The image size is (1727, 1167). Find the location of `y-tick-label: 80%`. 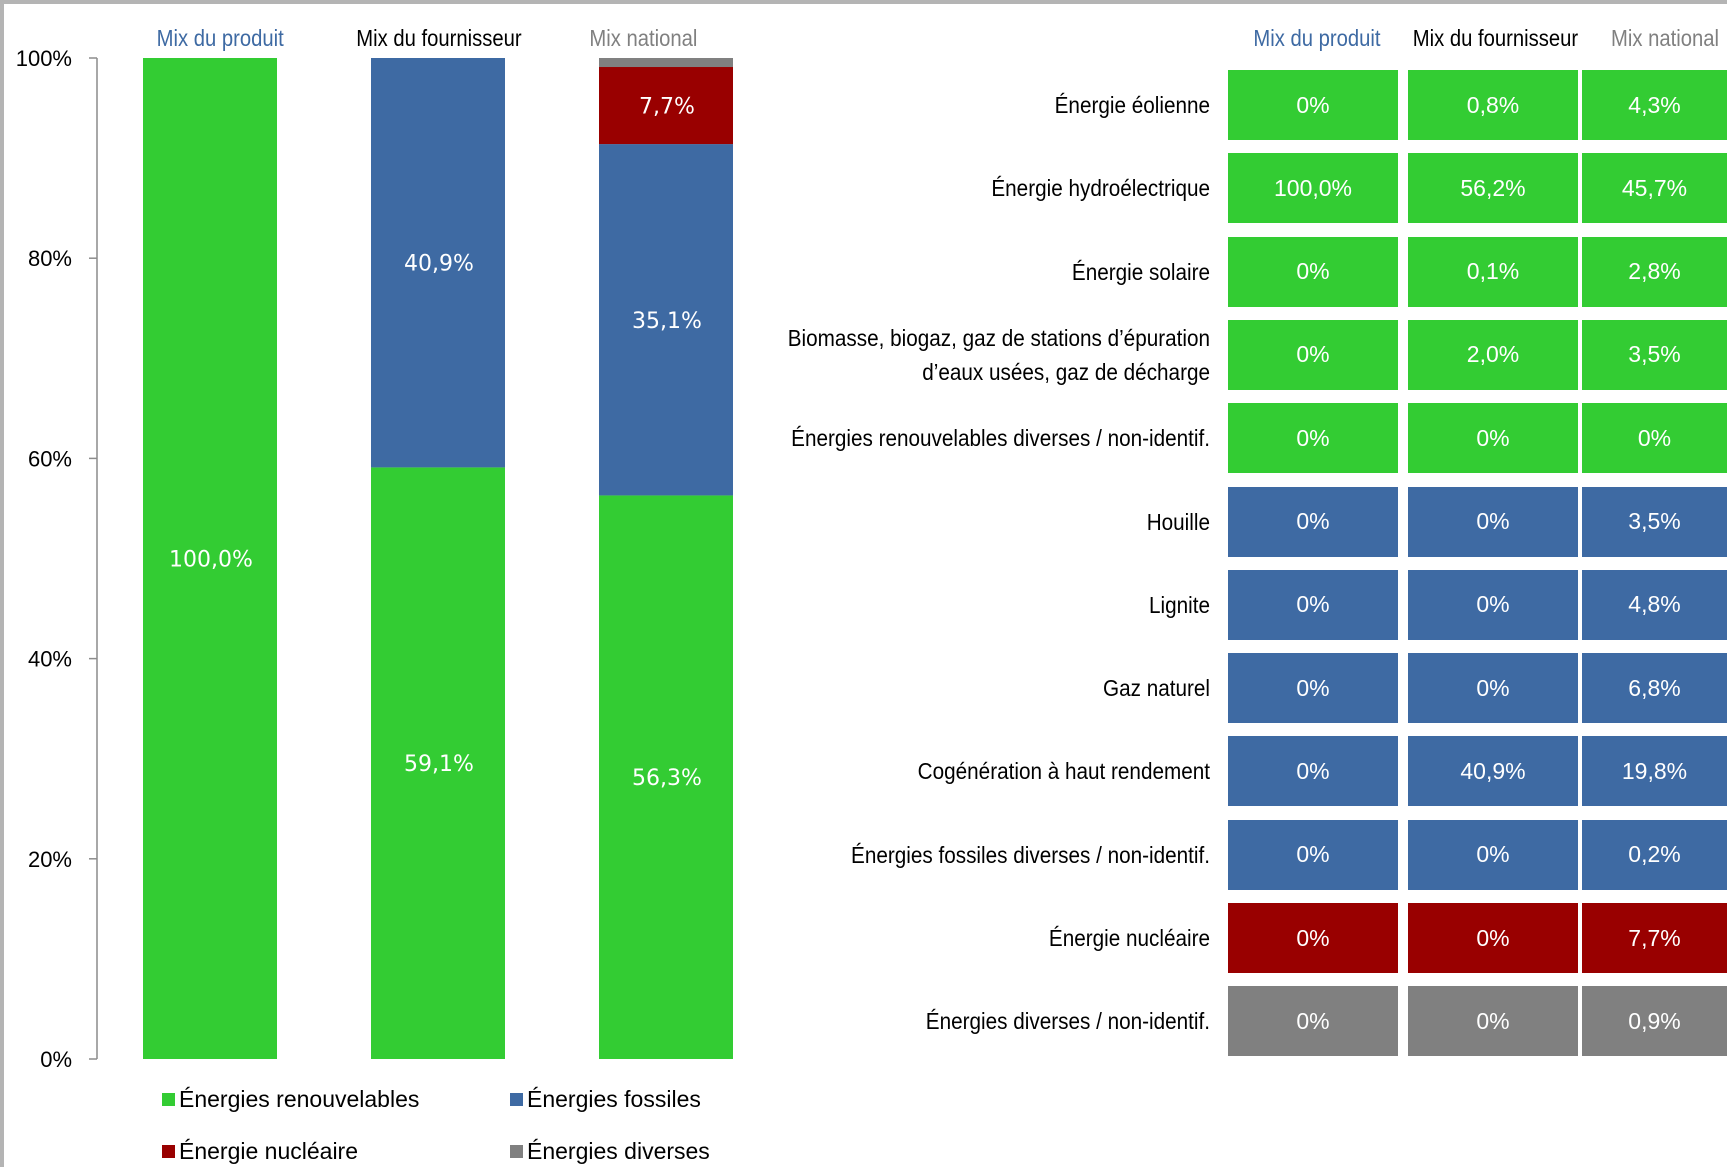

y-tick-label: 80% is located at coordinates (50, 258).